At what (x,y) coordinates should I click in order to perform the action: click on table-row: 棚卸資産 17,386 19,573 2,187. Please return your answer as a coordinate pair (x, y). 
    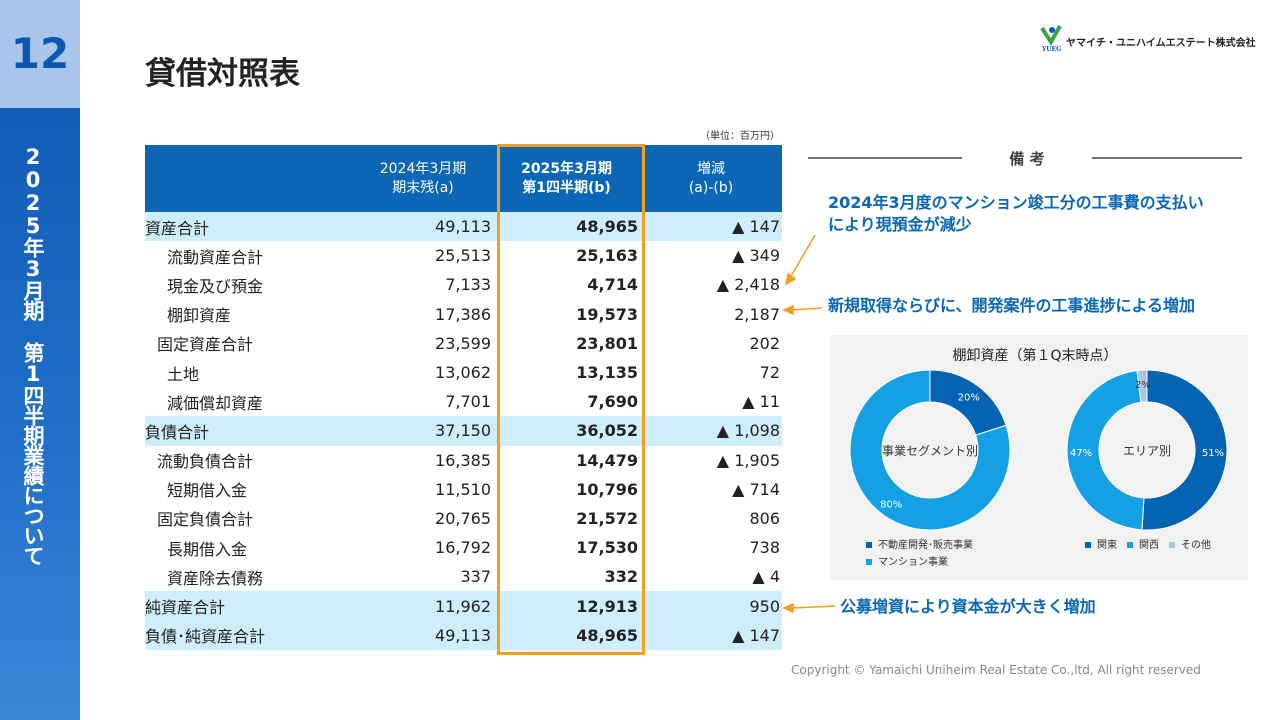
    Looking at the image, I should click on (463, 314).